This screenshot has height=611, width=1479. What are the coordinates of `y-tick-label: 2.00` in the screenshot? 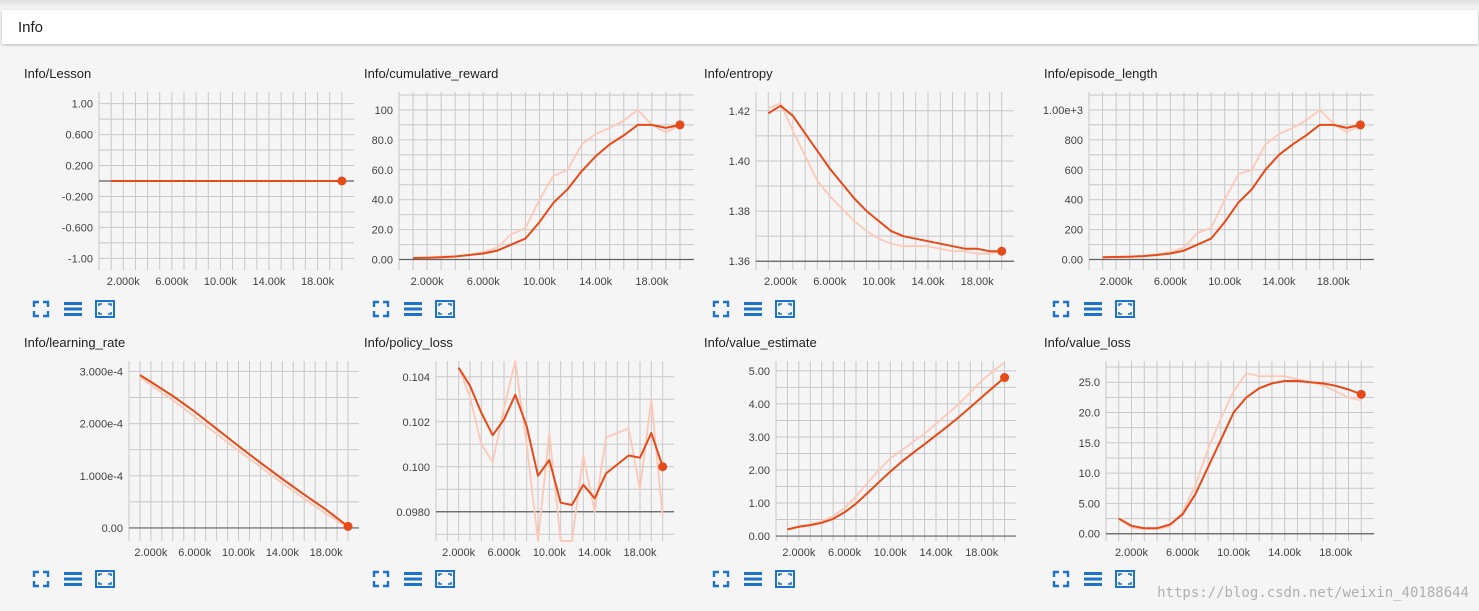 It's located at (759, 471).